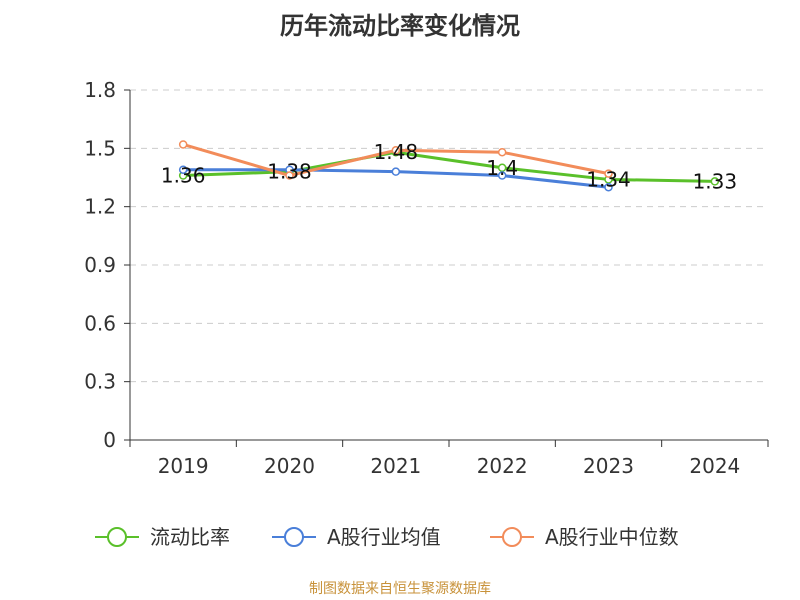 The height and width of the screenshot is (600, 800). What do you see at coordinates (100, 323) in the screenshot?
I see `y-tick-label: 0.6` at bounding box center [100, 323].